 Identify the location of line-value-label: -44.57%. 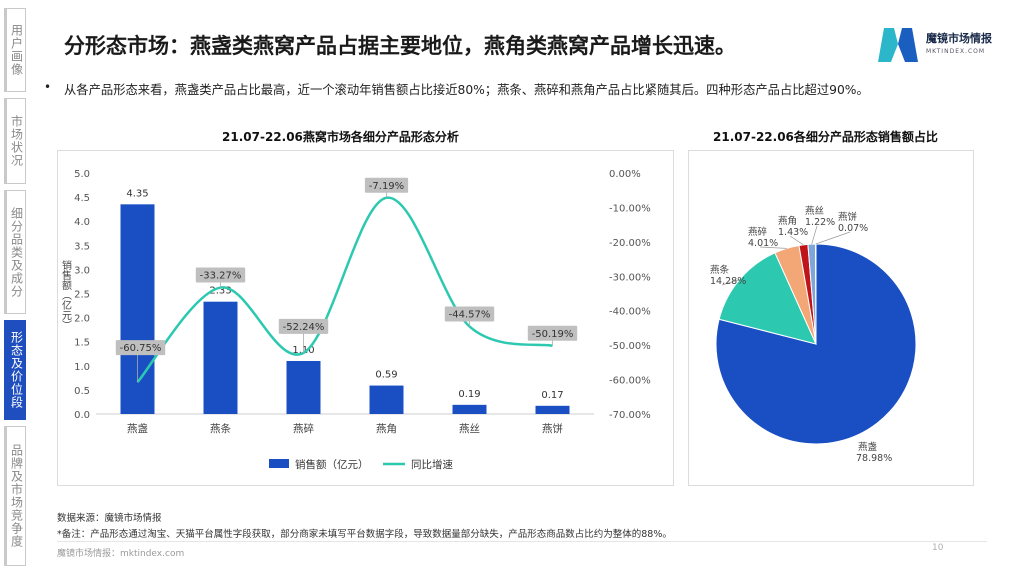
(470, 314).